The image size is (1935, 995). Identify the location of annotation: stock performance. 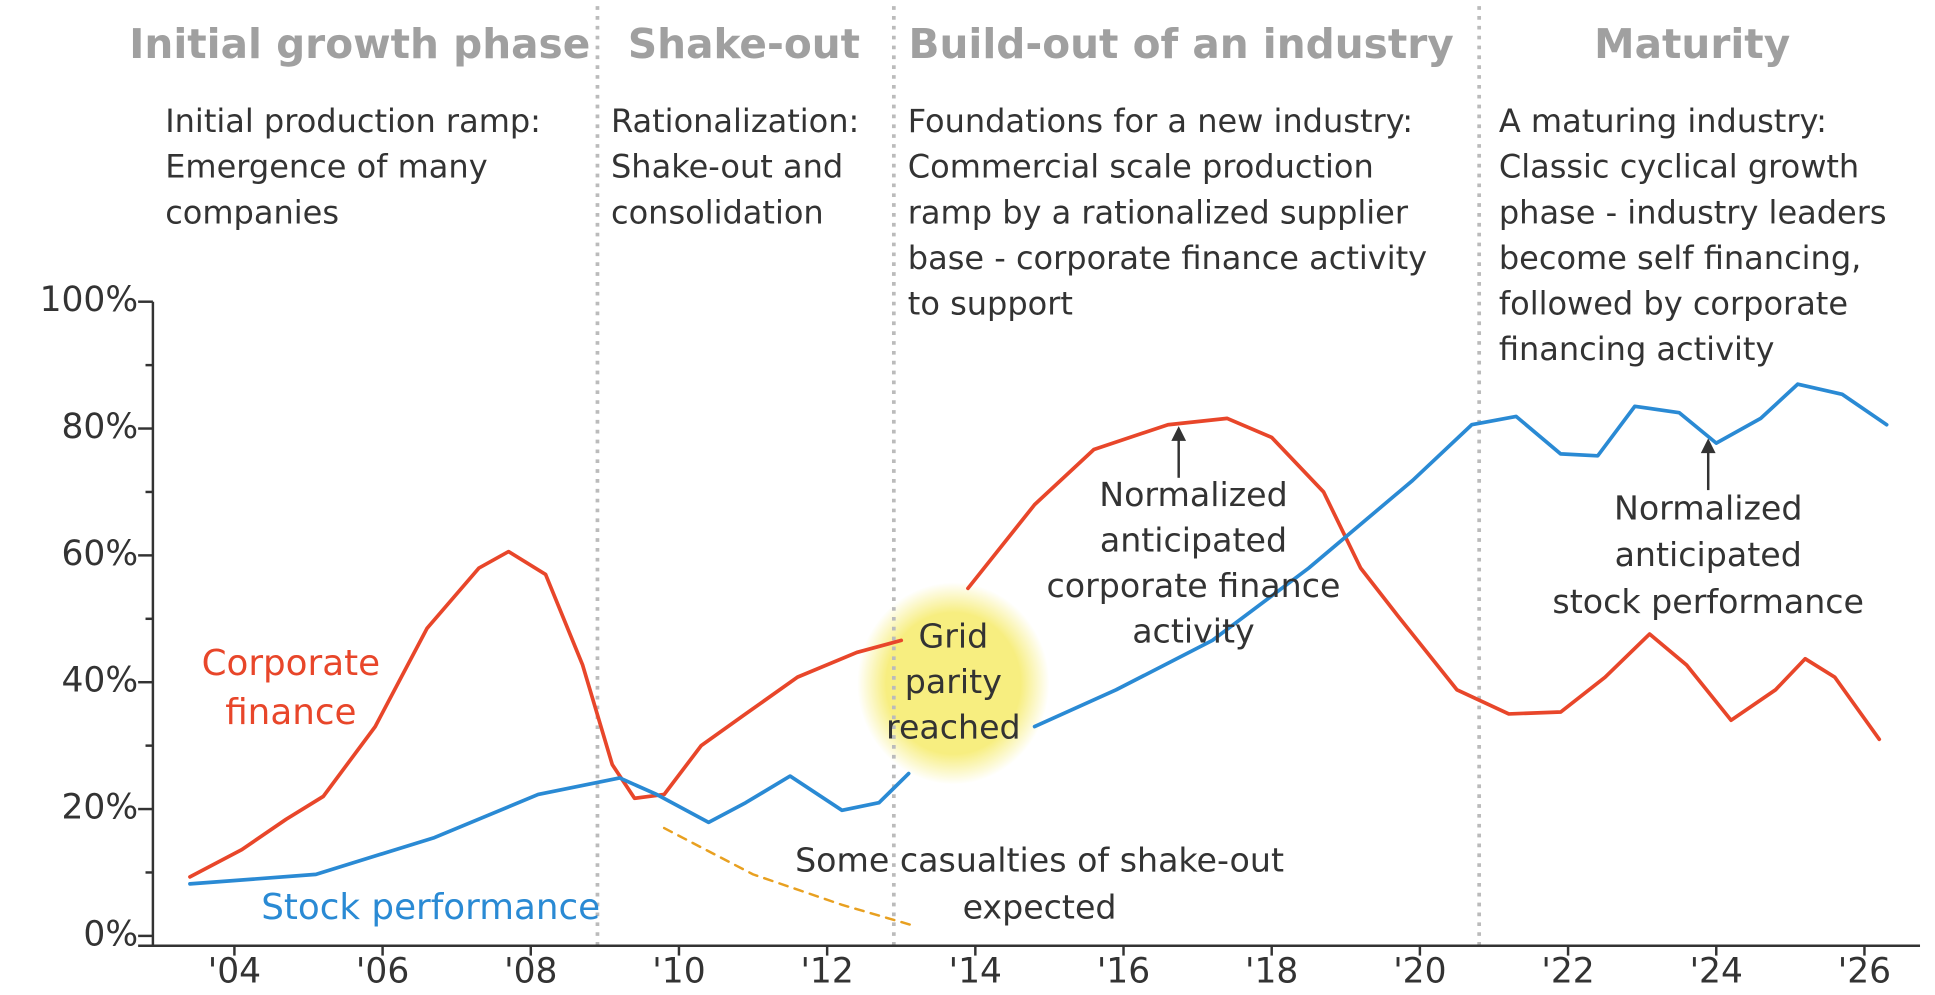
(1708, 601).